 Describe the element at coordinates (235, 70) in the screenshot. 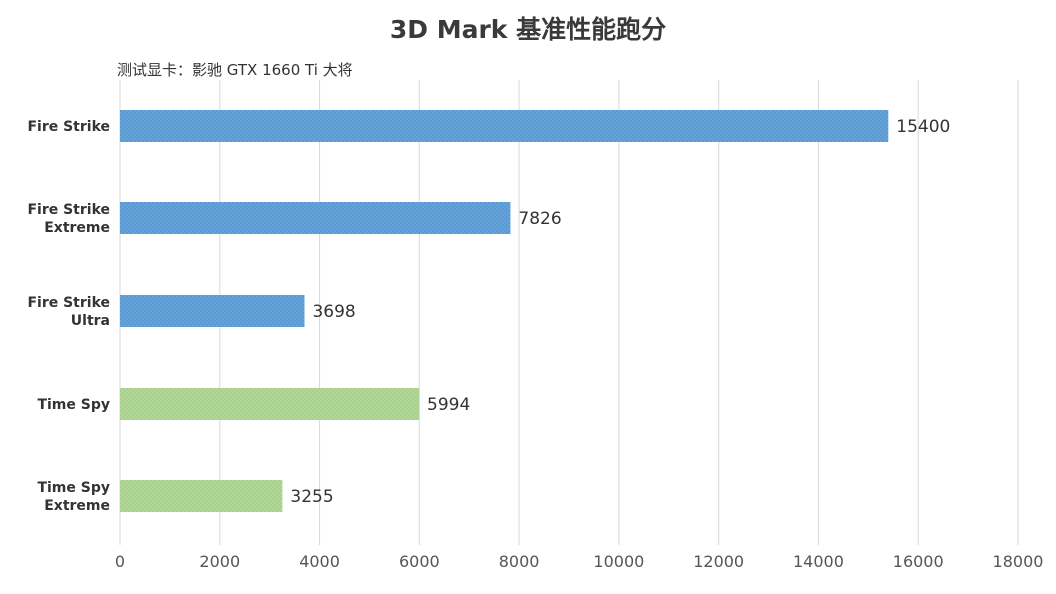

I see `chart-subtitle: 测试显卡：影驰 GTX 1660 Ti 大将` at that location.